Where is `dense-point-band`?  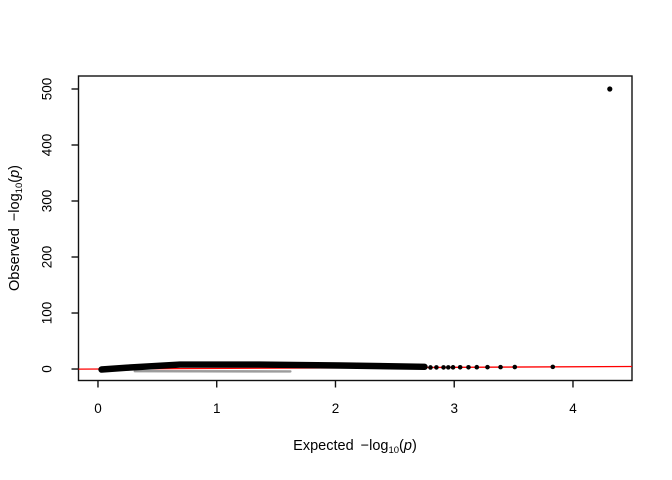 dense-point-band is located at coordinates (263, 367).